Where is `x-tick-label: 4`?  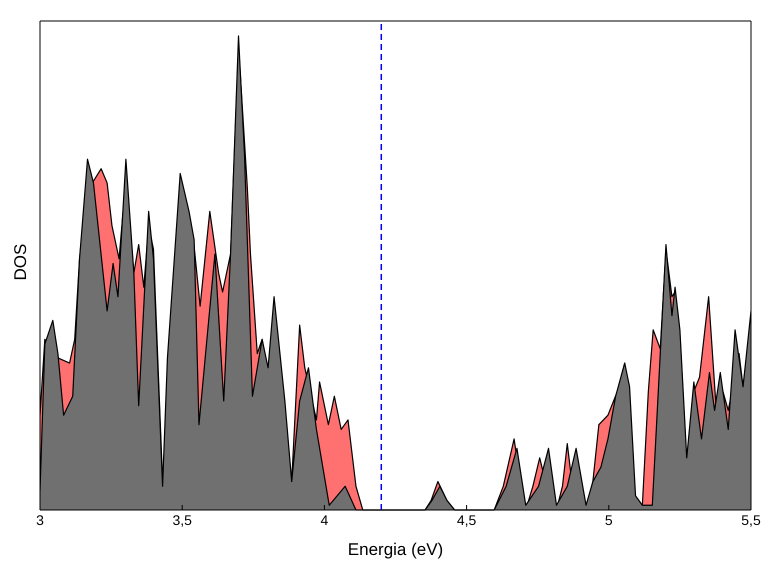
x-tick-label: 4 is located at coordinates (324, 520).